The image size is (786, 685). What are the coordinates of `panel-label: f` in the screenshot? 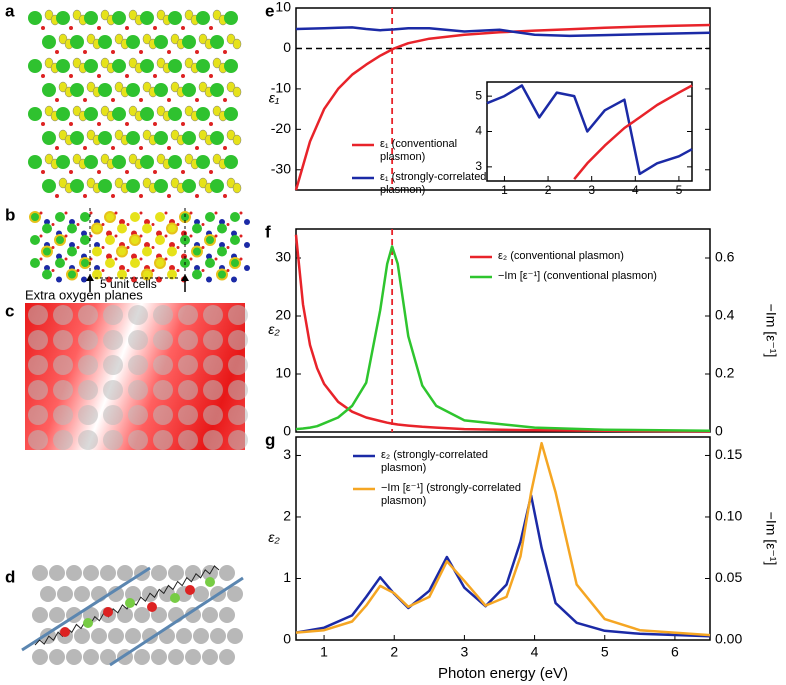 It's located at (268, 231).